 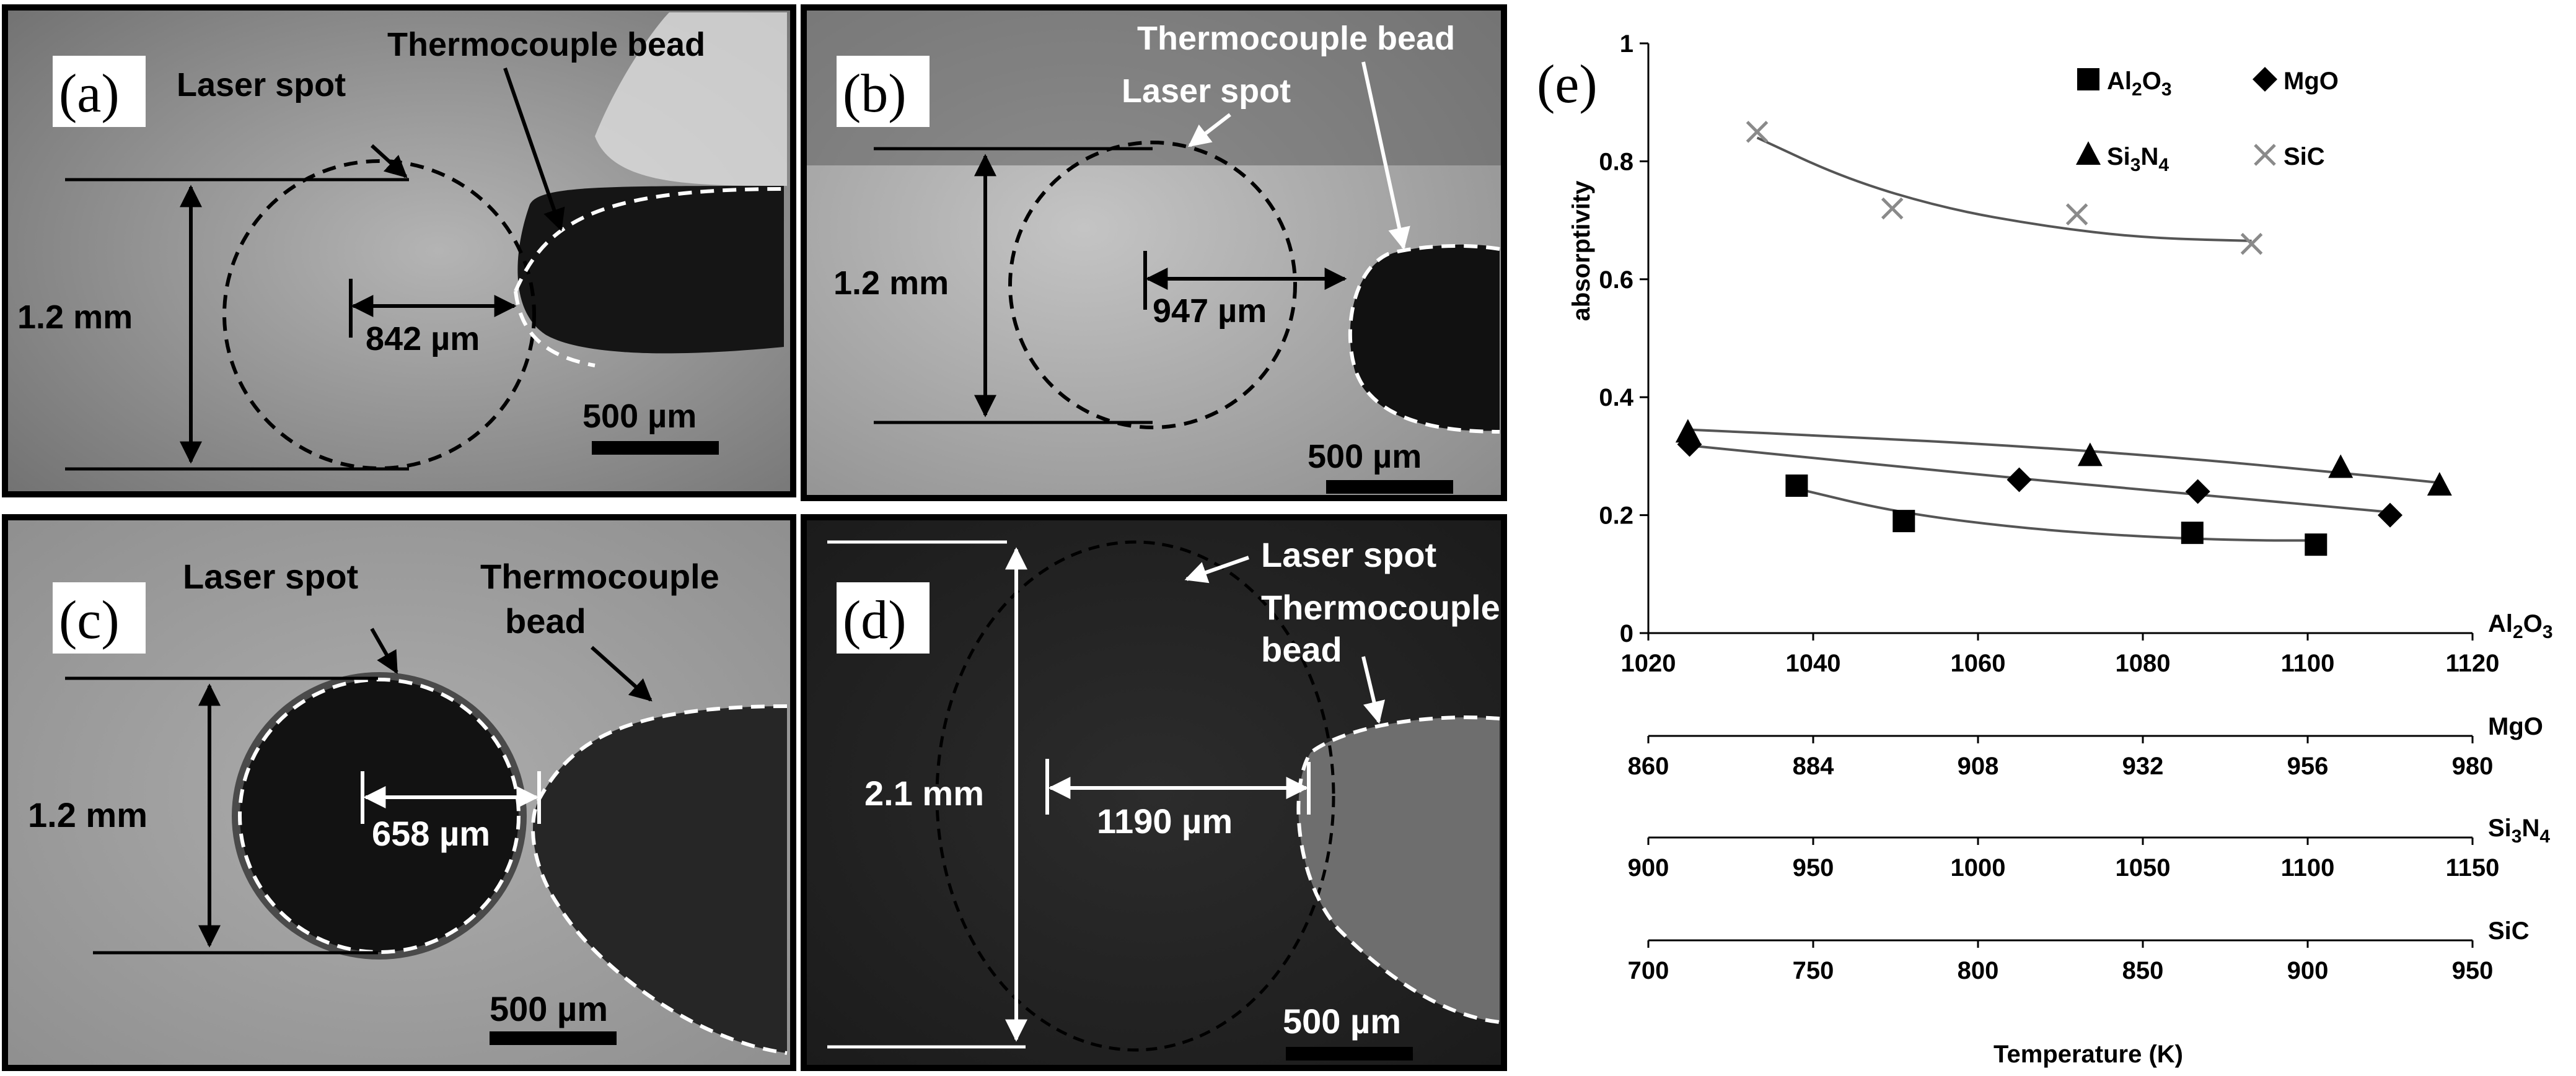 I want to click on panel-c-bead-region, so click(x=660, y=880).